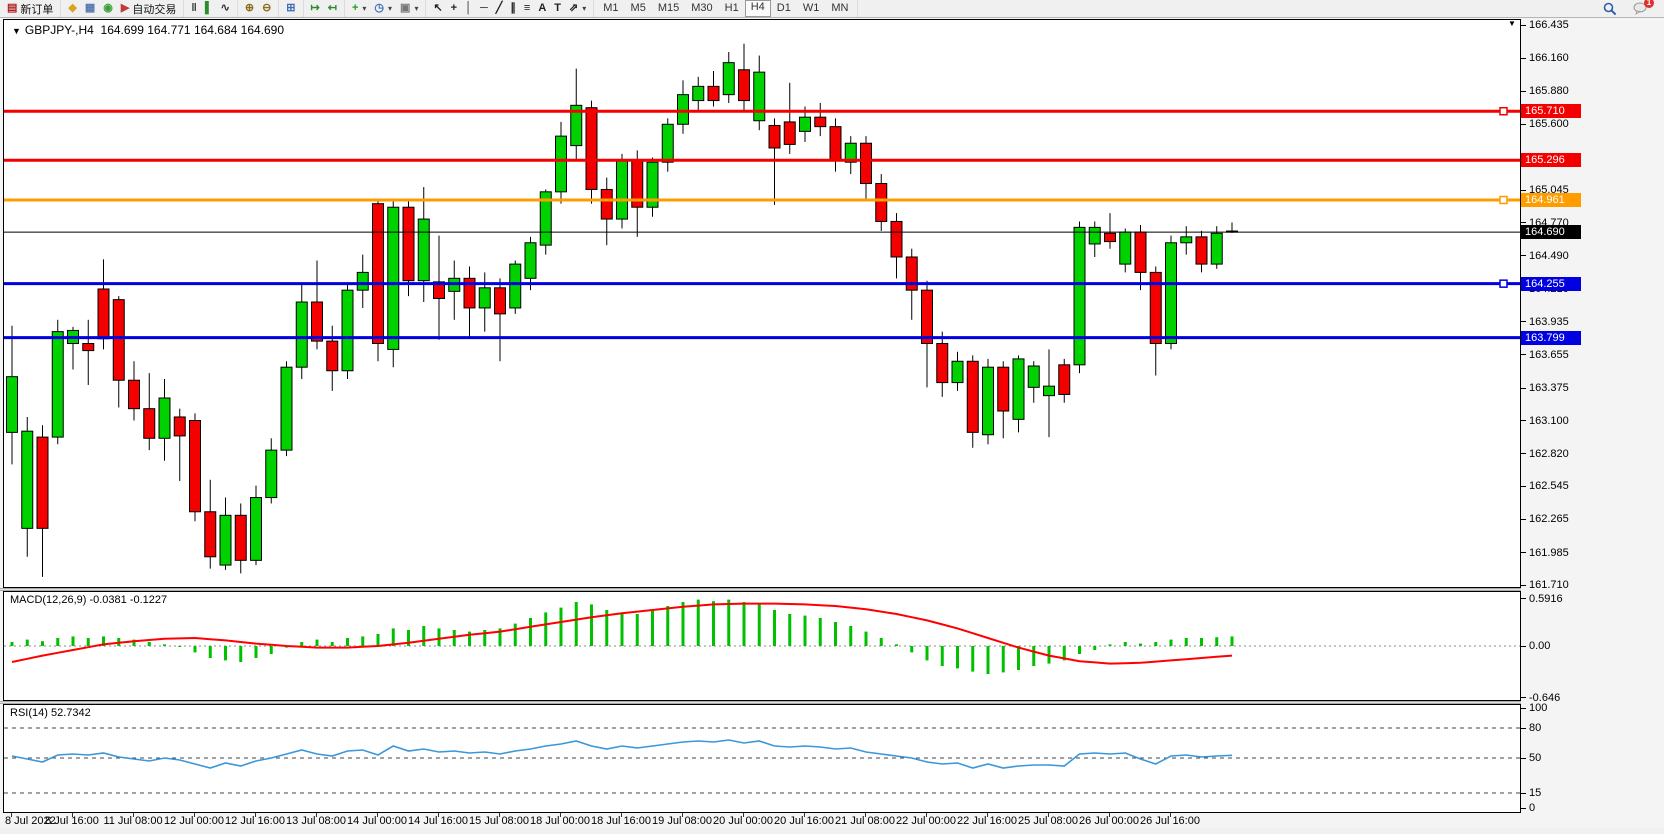 The height and width of the screenshot is (834, 1664). Describe the element at coordinates (557, 8) in the screenshot. I see `label-icon: T` at that location.